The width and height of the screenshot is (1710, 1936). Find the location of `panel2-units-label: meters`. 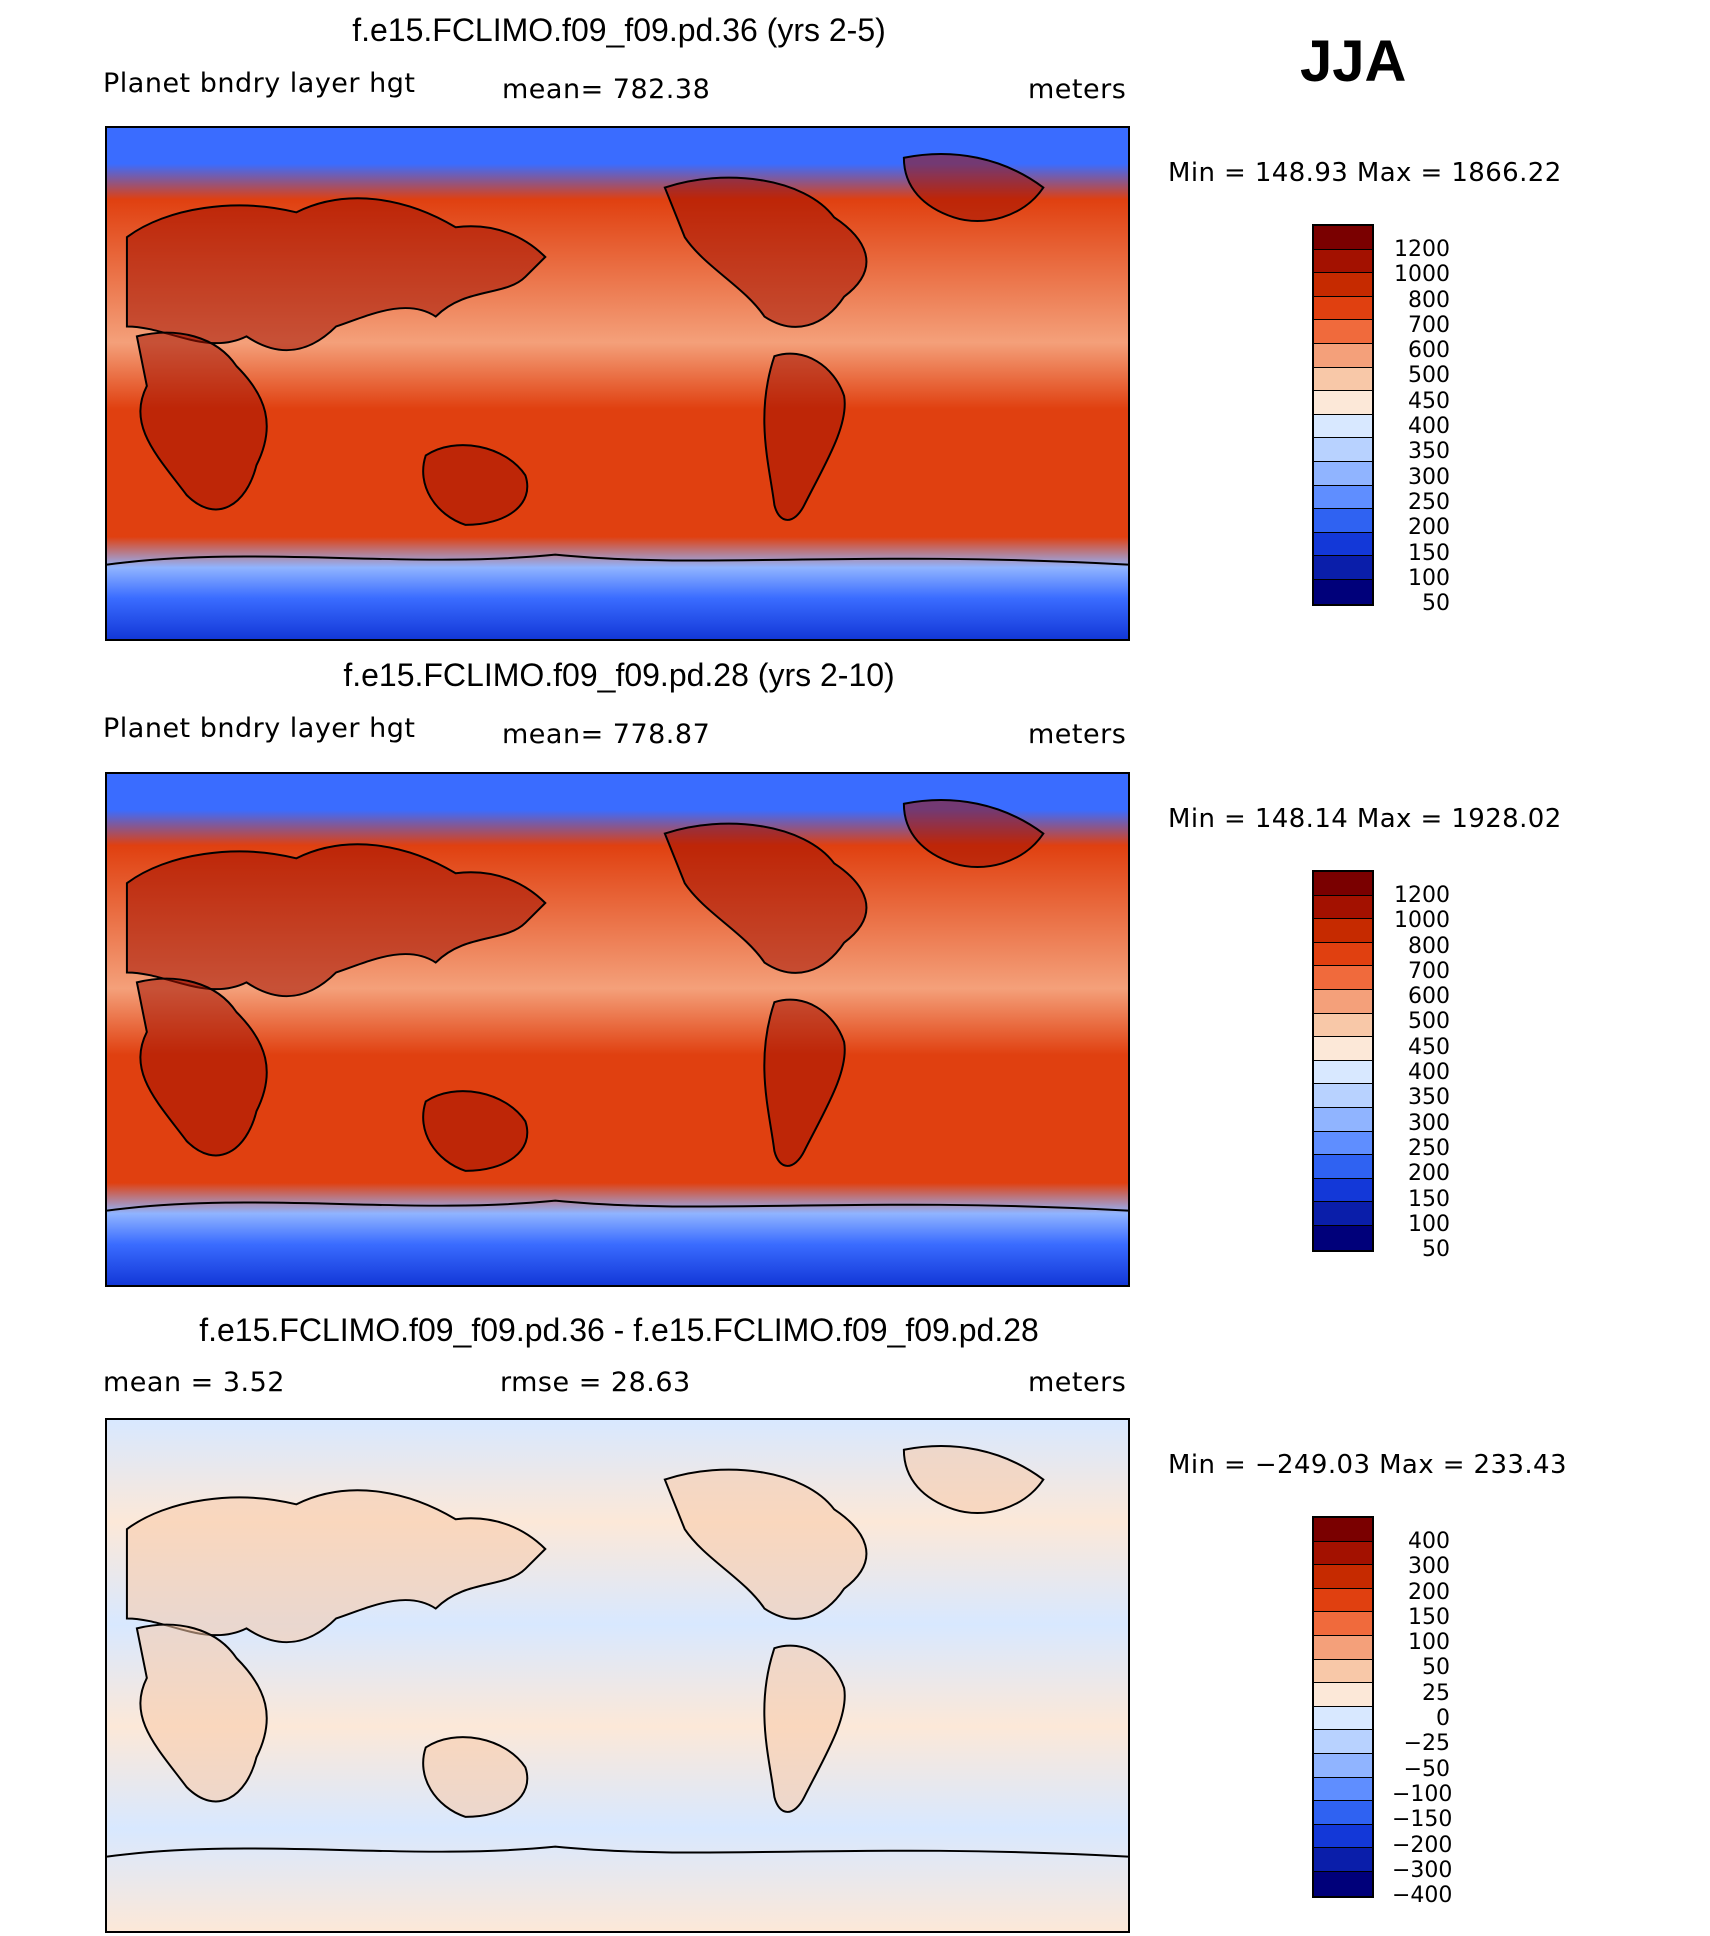

panel2-units-label: meters is located at coordinates (1077, 734).